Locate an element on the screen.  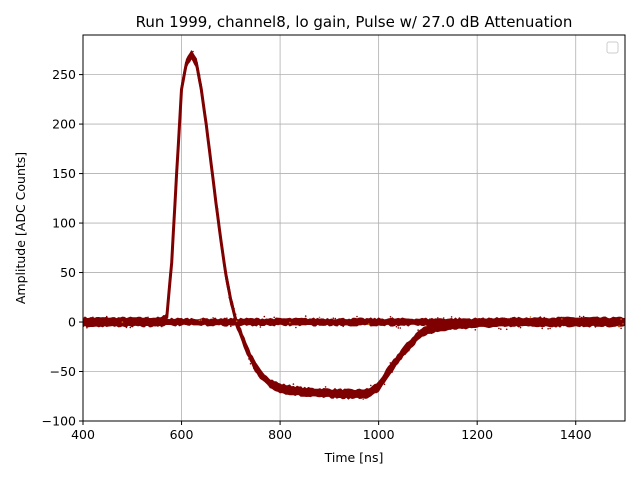
y-tick-label: 50 is located at coordinates (68, 272).